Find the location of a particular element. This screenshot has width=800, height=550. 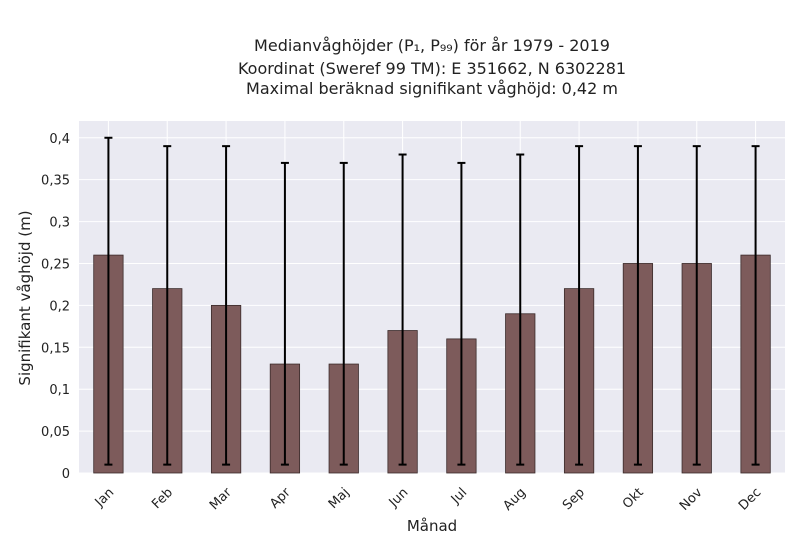

error-bar-maj is located at coordinates (343, 313).